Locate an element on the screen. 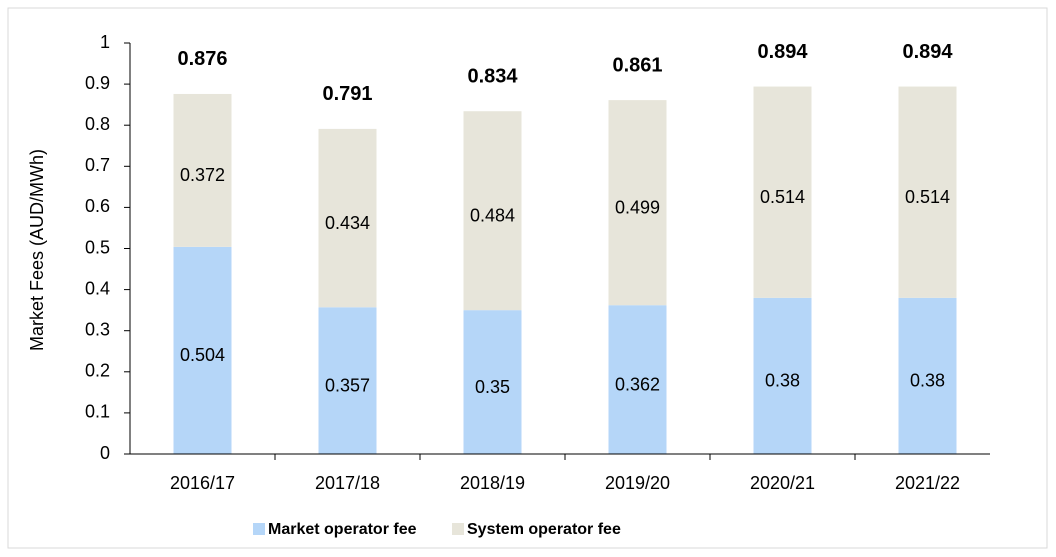 Image resolution: width=1056 pixels, height=557 pixels. value-label: 0.484 is located at coordinates (492, 215).